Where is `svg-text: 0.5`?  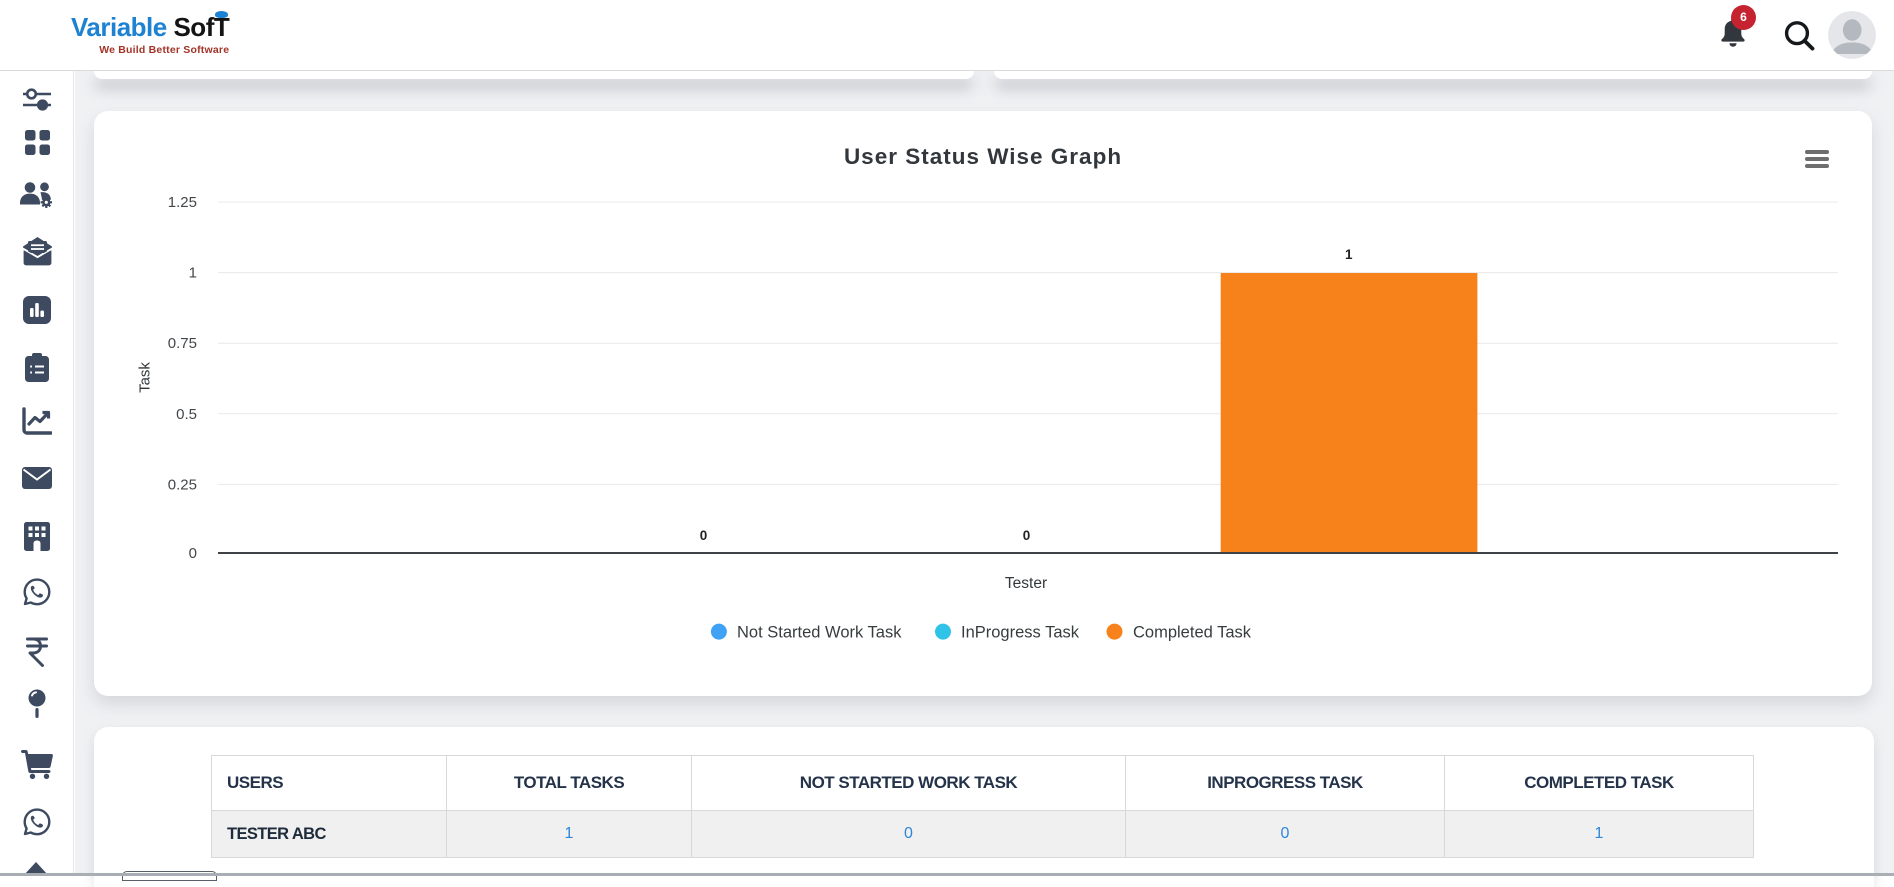 svg-text: 0.5 is located at coordinates (186, 414).